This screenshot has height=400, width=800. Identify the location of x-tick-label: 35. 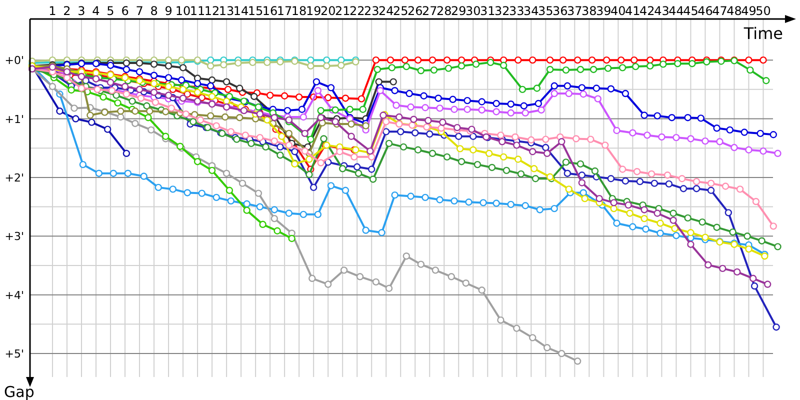
(546, 11).